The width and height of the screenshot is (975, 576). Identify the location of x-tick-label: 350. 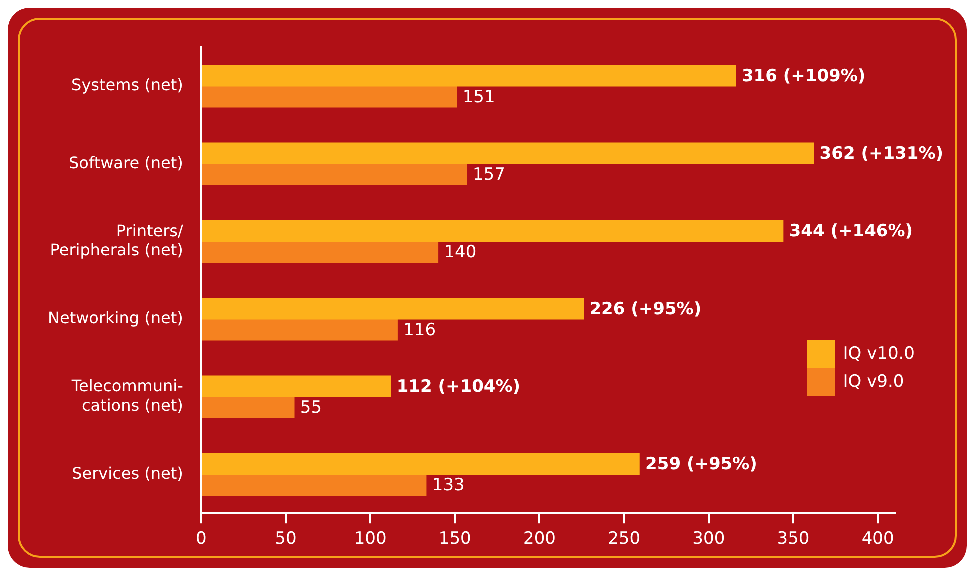
(793, 539).